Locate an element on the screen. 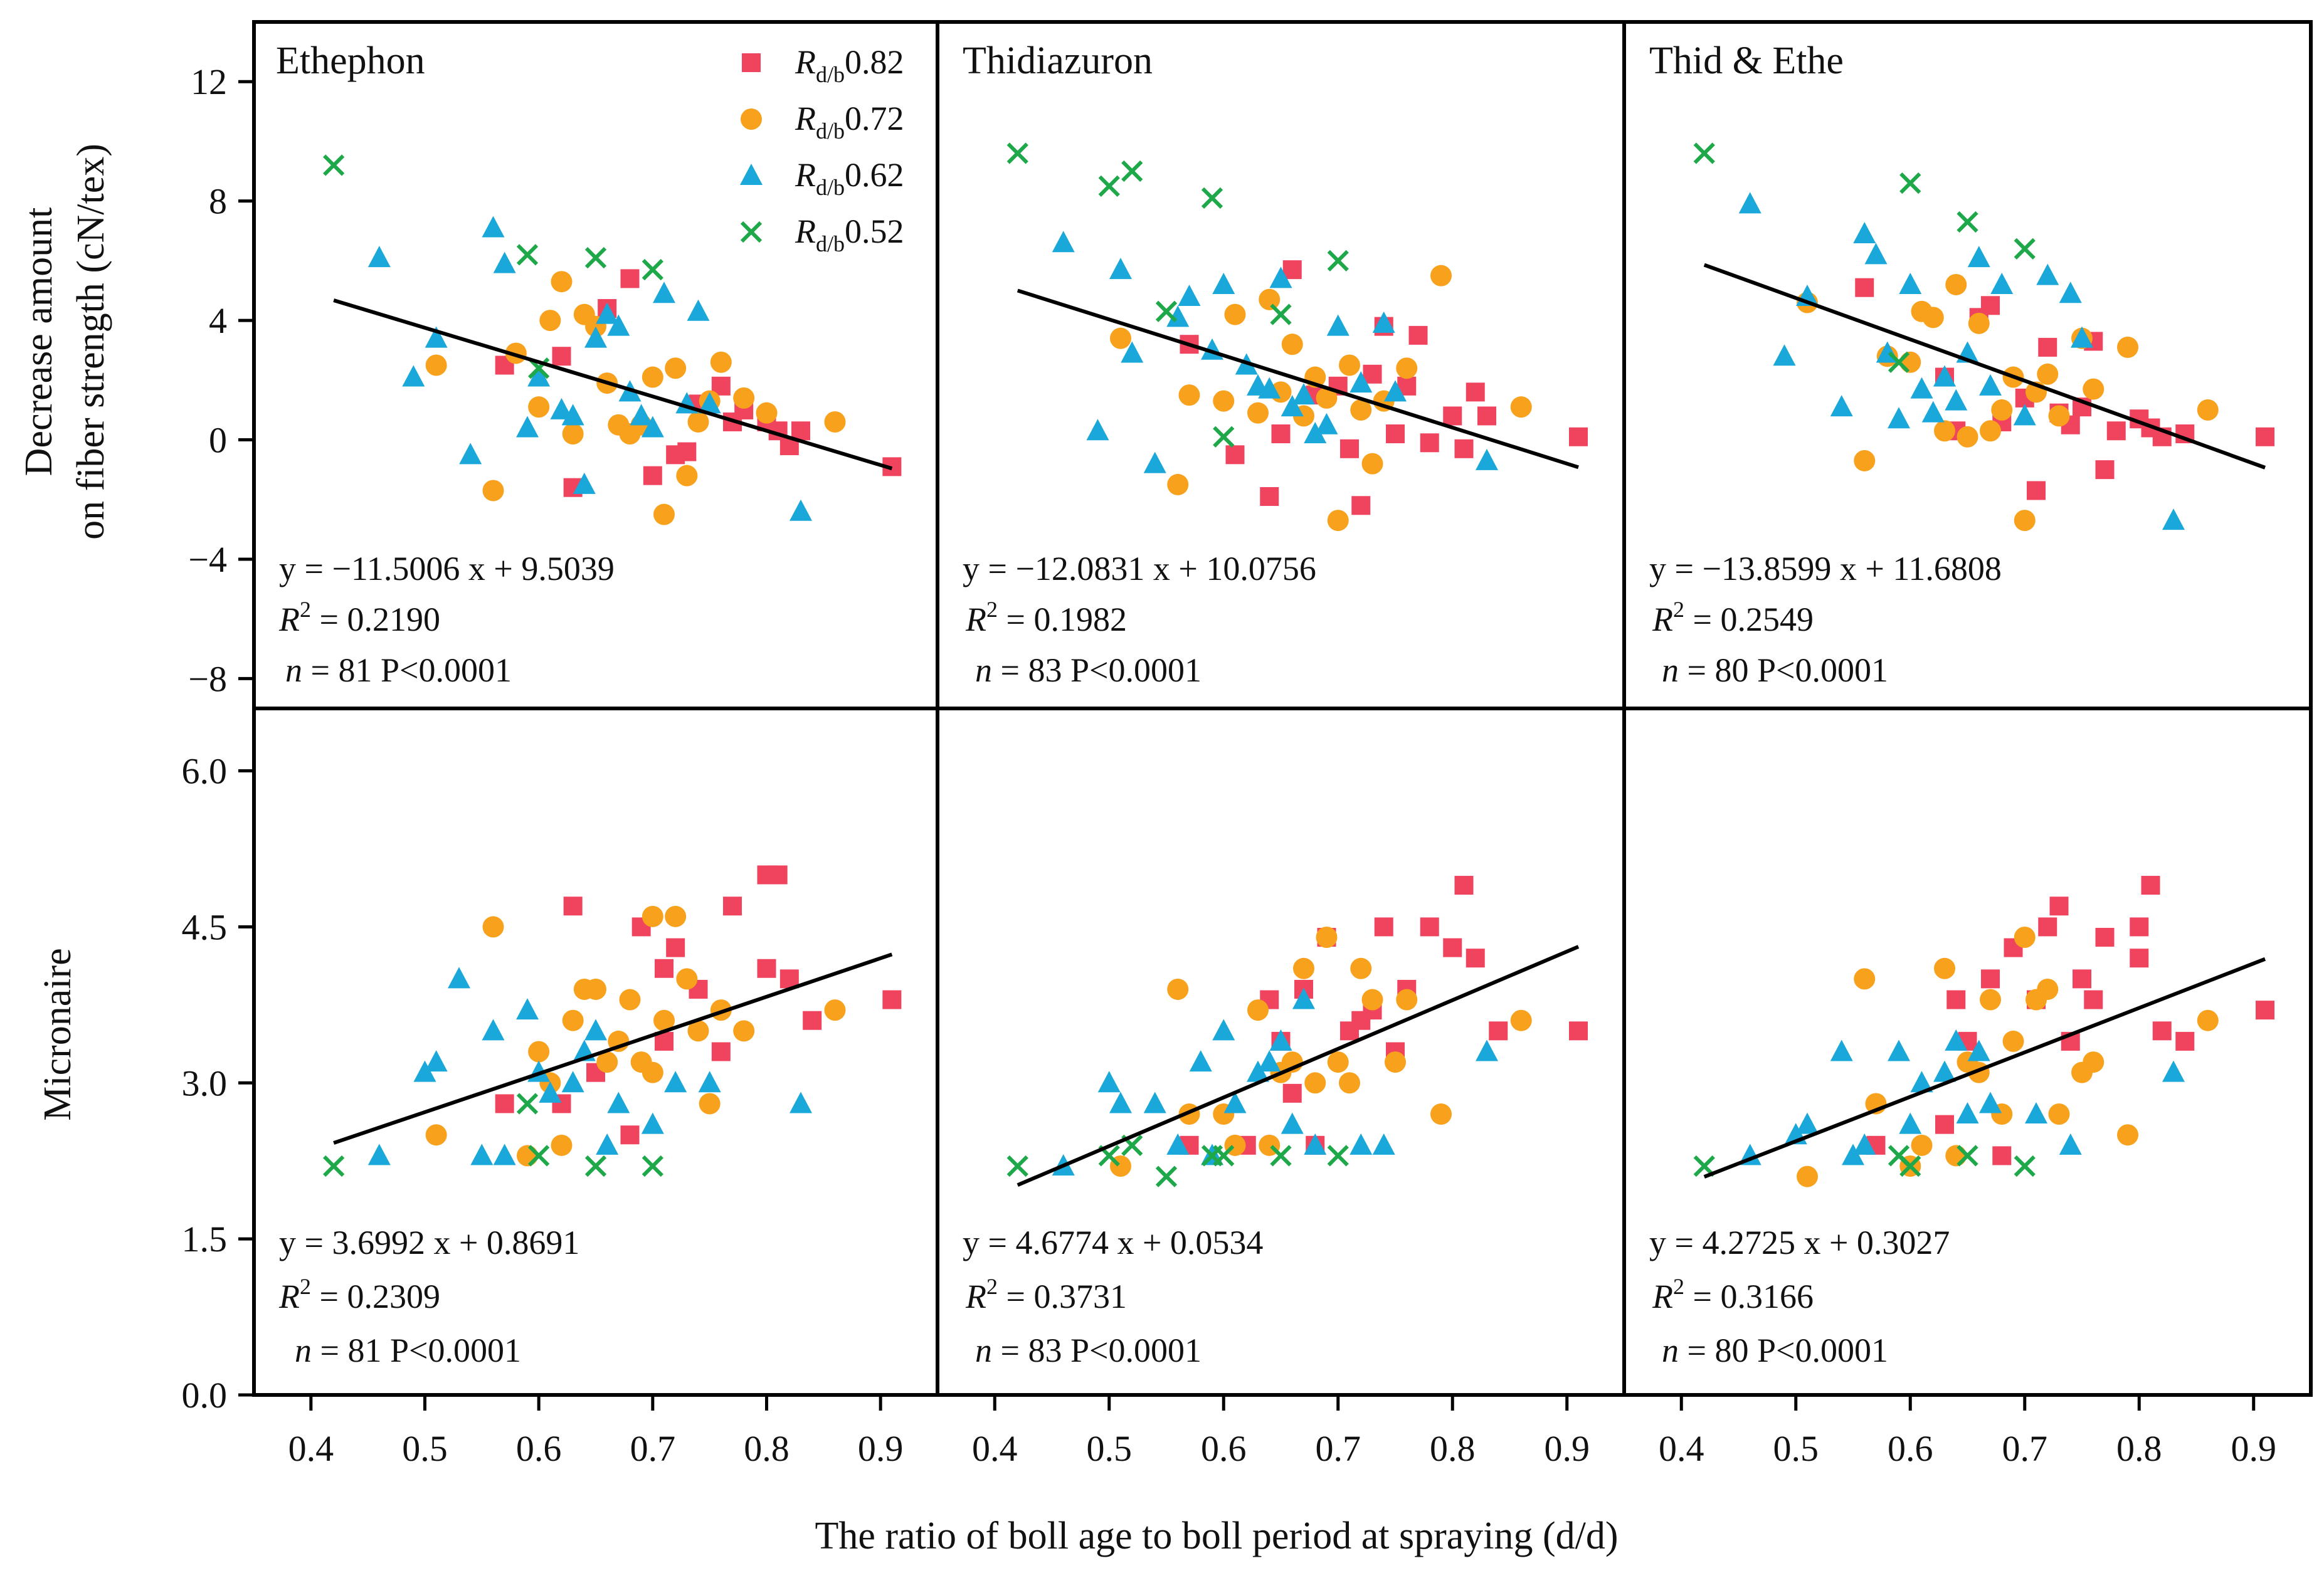 The width and height of the screenshot is (2324, 1578). y-axis-title-top-line1: Decrease amount is located at coordinates (39, 342).